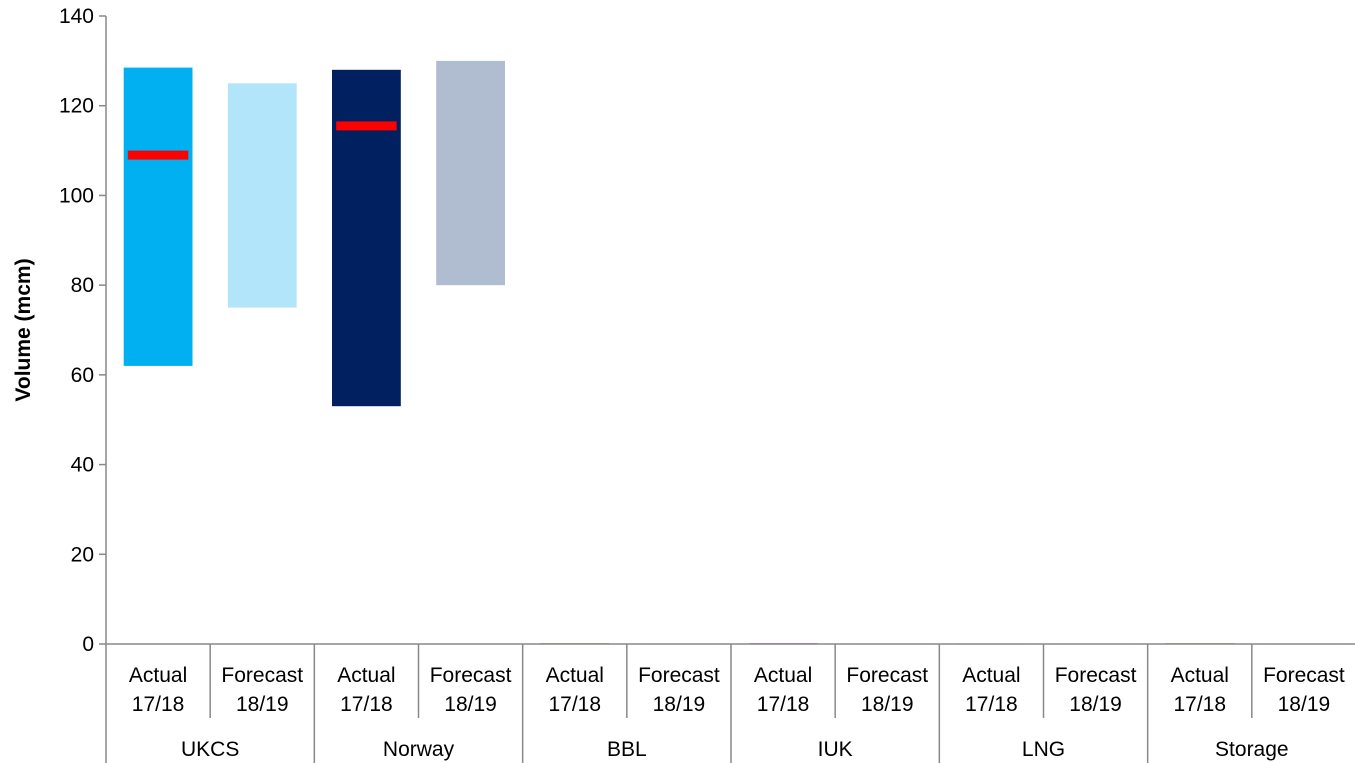 This screenshot has height=763, width=1355. What do you see at coordinates (158, 155) in the screenshot?
I see `marker-ukcs-actual` at bounding box center [158, 155].